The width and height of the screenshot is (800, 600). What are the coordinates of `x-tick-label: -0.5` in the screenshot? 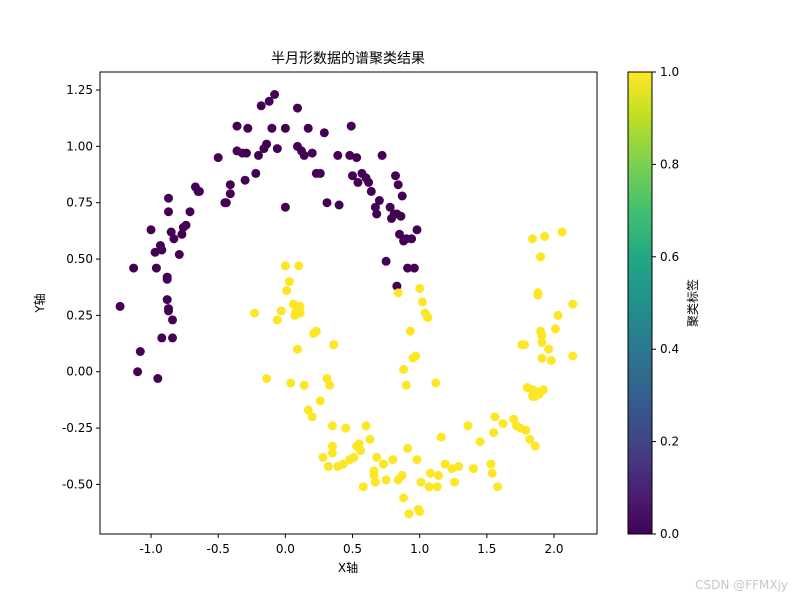 It's located at (217, 549).